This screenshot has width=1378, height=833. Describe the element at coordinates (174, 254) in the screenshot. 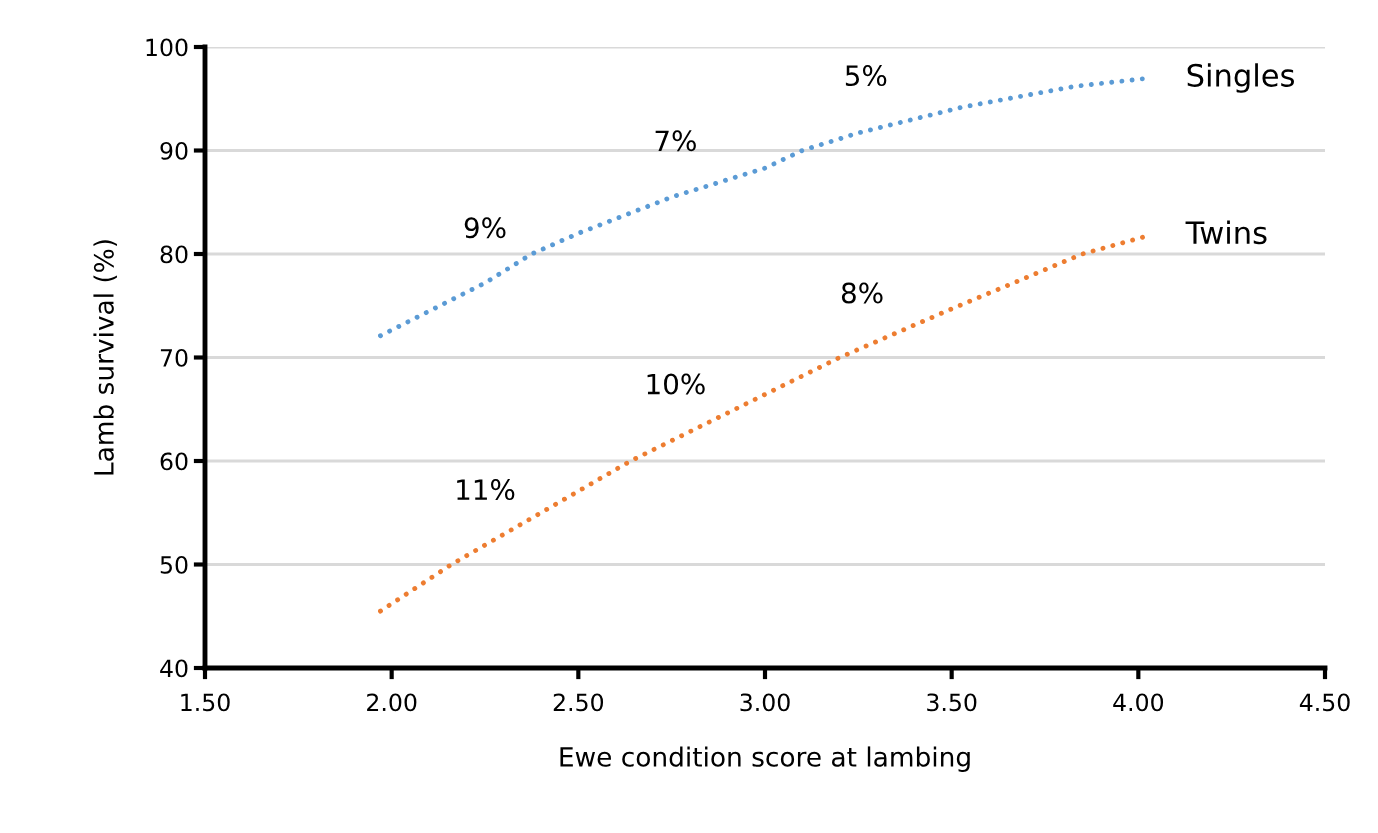

I see `y-tick-label: 80` at that location.